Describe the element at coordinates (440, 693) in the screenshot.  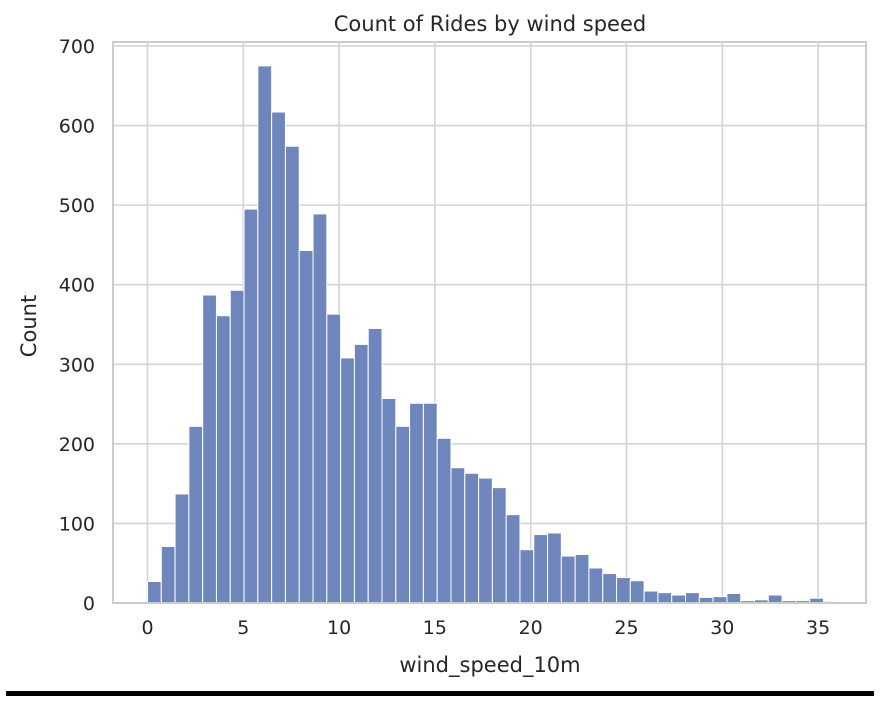
I see `bottom-divider` at that location.